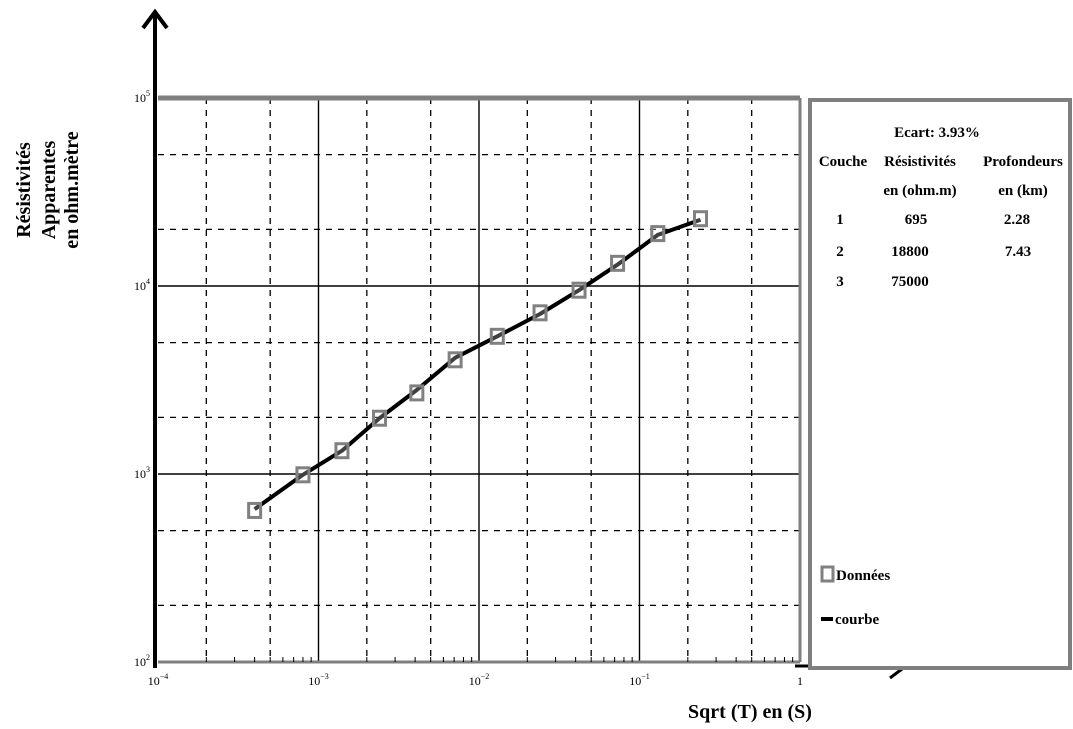 This screenshot has height=729, width=1073. I want to click on header-profondeurs: Profondeurs, so click(1023, 162).